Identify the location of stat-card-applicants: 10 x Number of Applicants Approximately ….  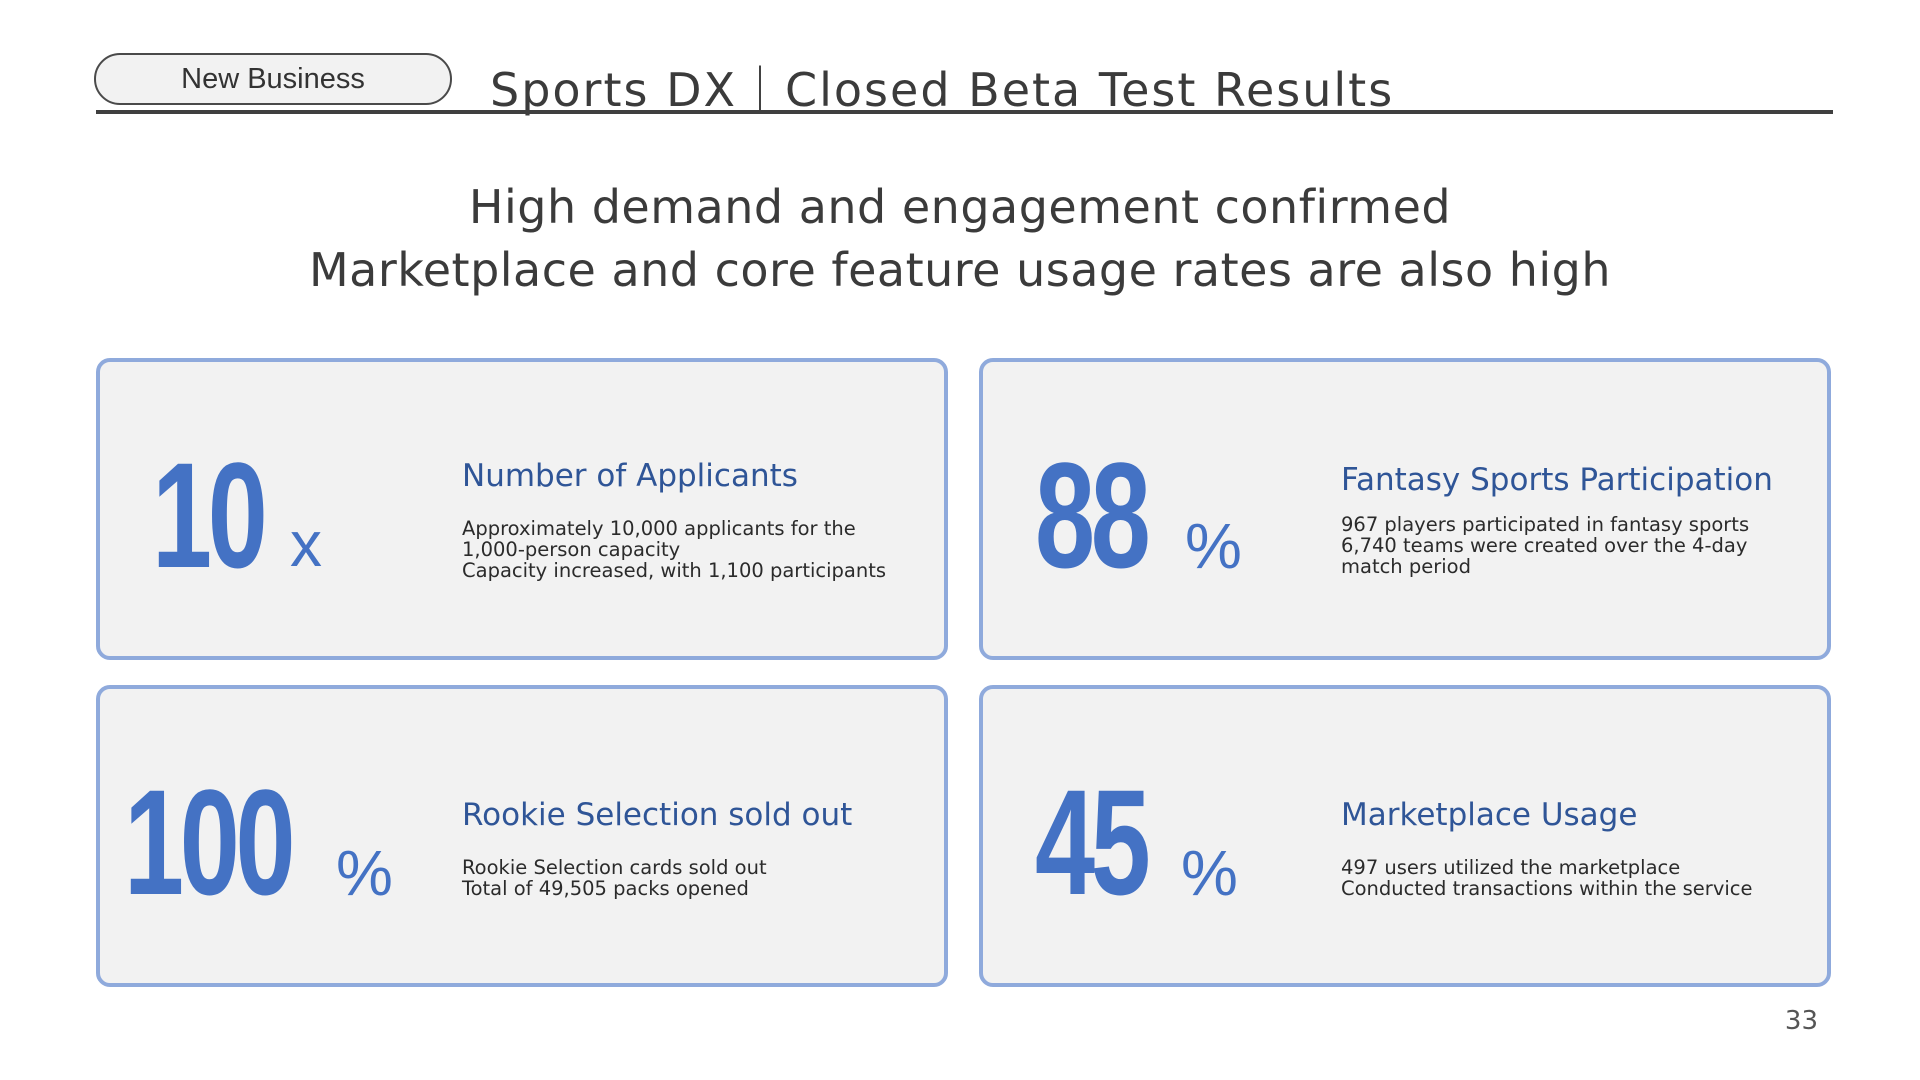
(522, 509).